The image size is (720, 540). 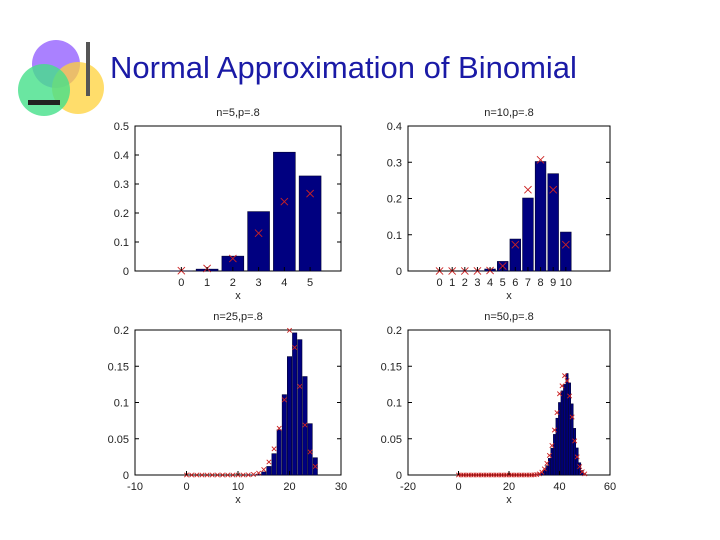 I want to click on x-tick-label: 9, so click(x=553, y=283).